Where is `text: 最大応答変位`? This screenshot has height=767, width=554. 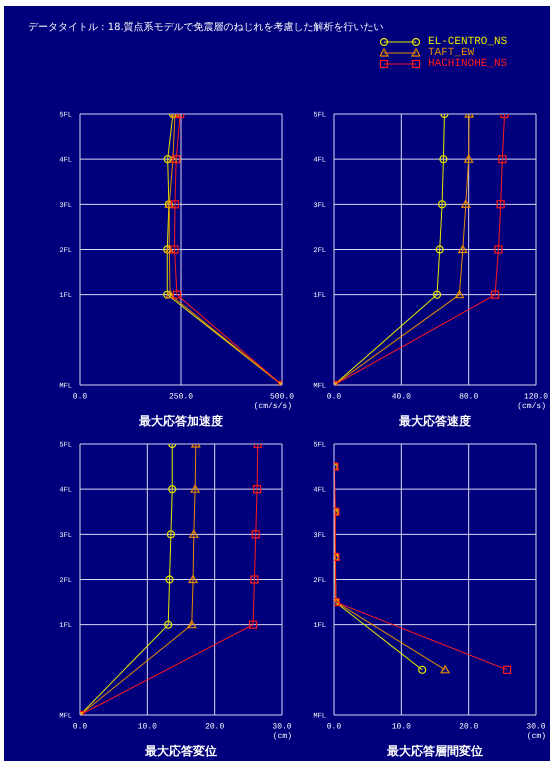
text: 最大応答変位 is located at coordinates (181, 751).